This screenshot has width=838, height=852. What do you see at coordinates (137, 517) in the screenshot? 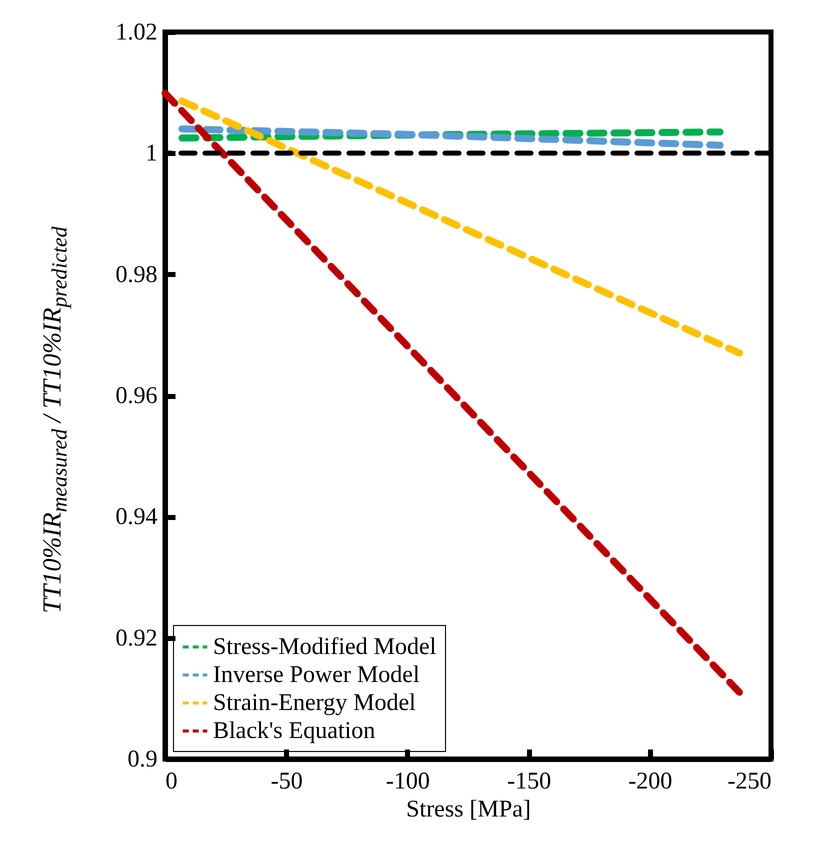
I see `y-tick-label: 0.94` at bounding box center [137, 517].